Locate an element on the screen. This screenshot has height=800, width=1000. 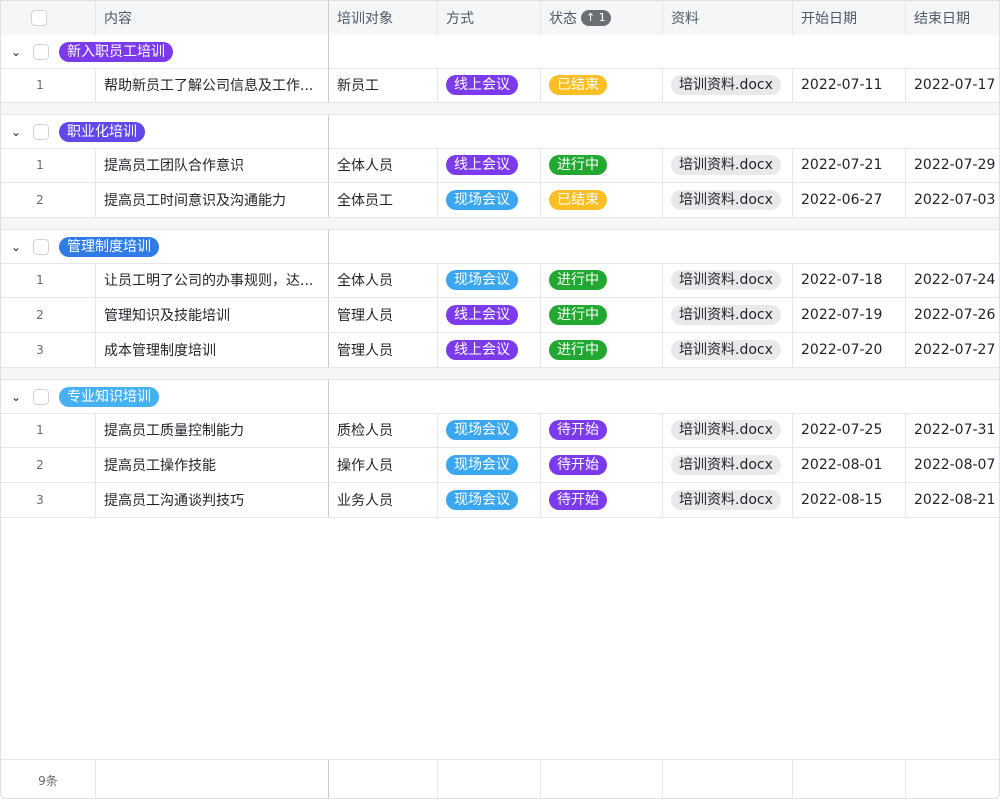
target-cell: 质检人员 is located at coordinates (365, 431).